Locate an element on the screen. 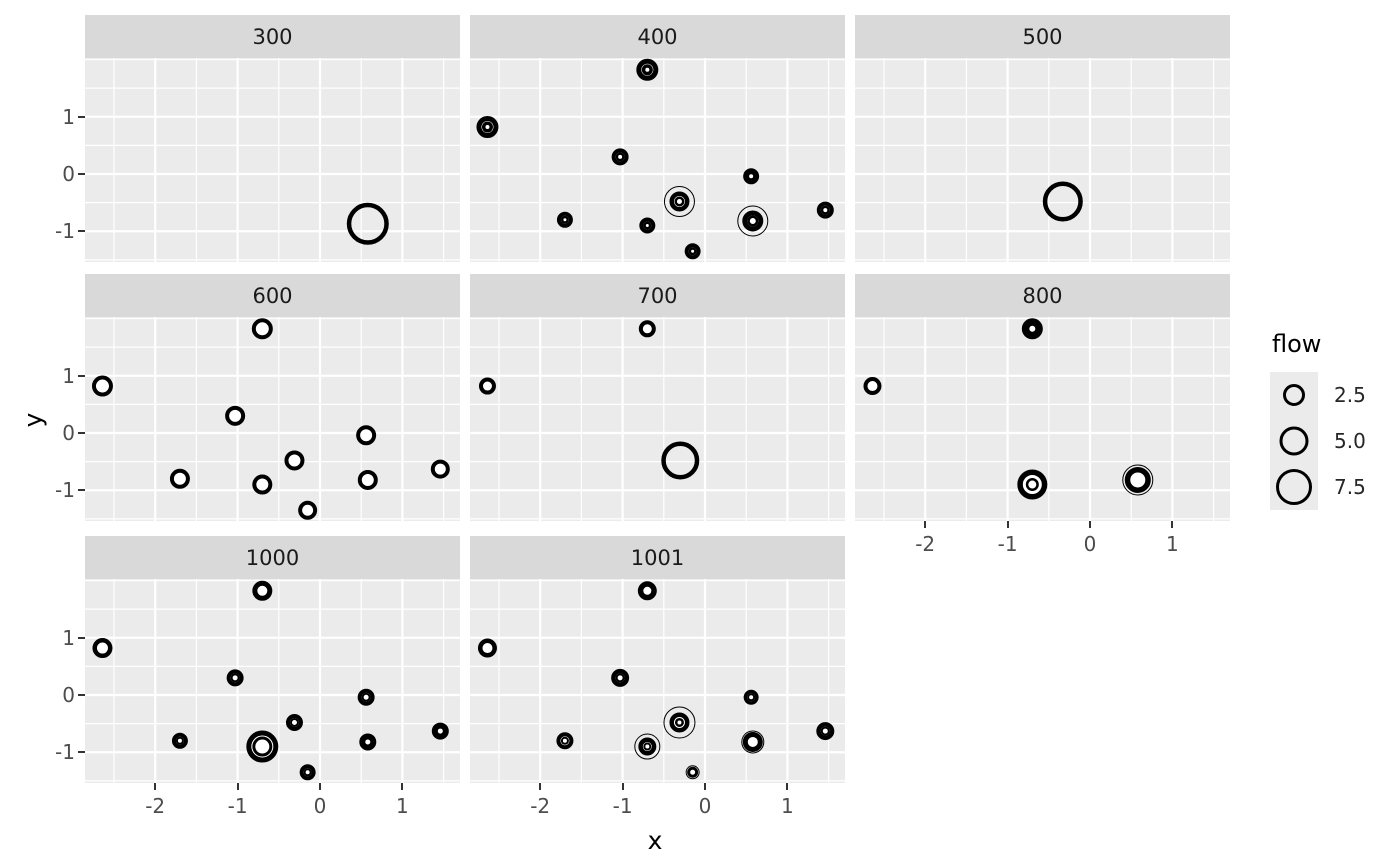 The image size is (1400, 866). facet-strip-label: 700 is located at coordinates (657, 295).